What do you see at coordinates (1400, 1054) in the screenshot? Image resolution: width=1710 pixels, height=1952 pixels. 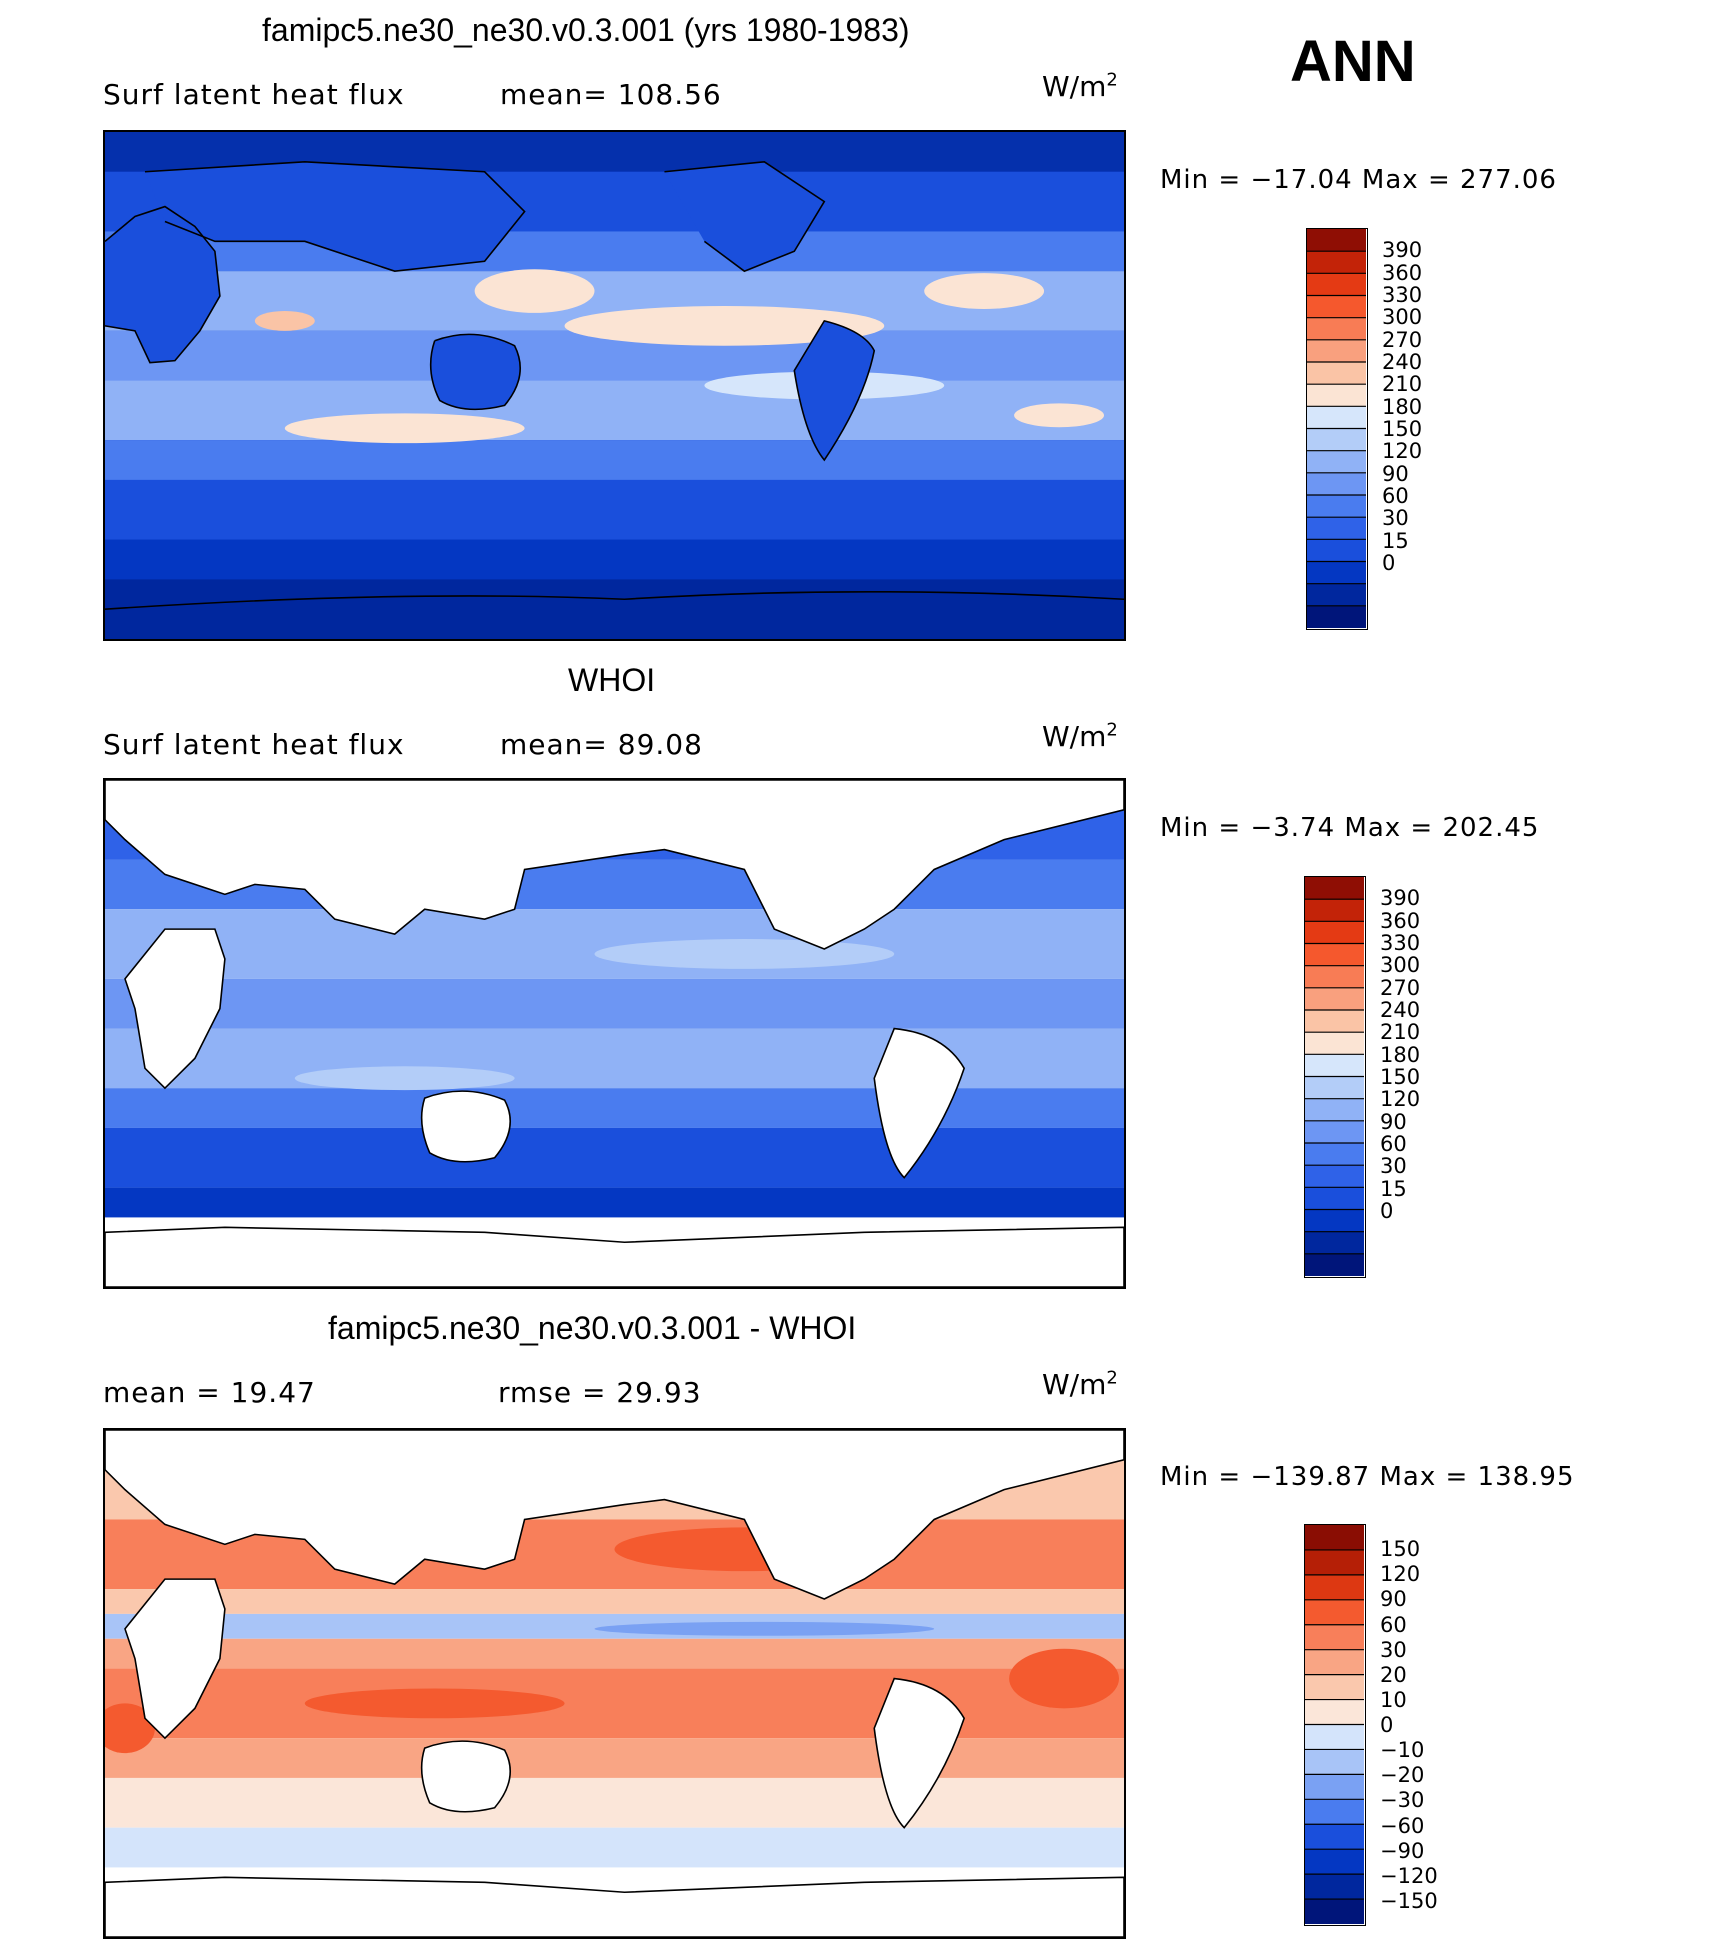 I see `colorbar-tick-label: 180` at bounding box center [1400, 1054].